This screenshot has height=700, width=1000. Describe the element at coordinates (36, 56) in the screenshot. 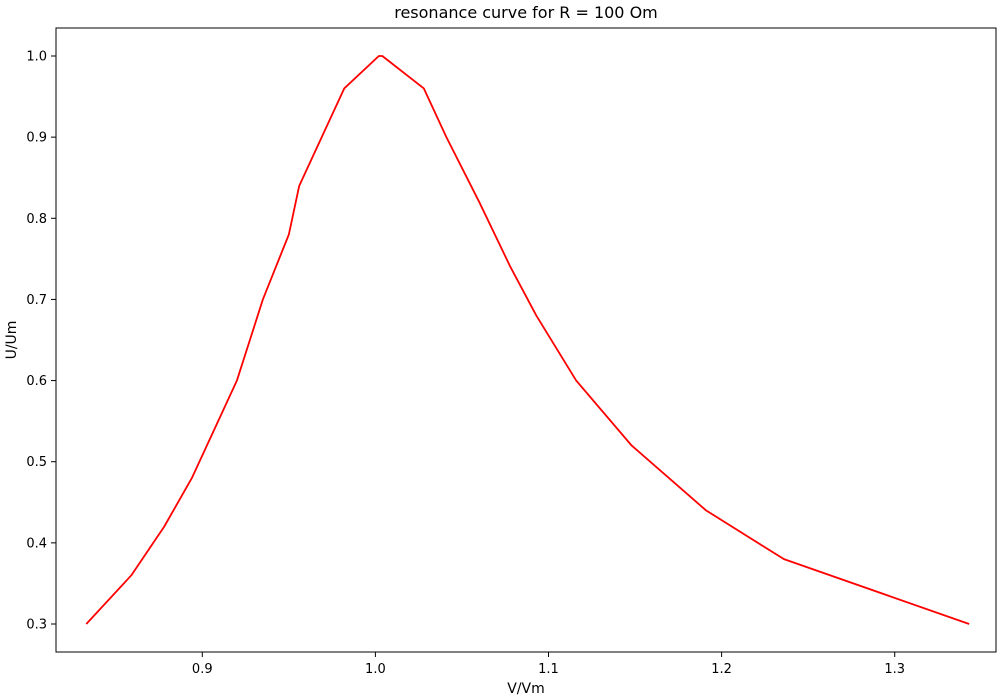

I see `y-tick-label: 1.0` at that location.